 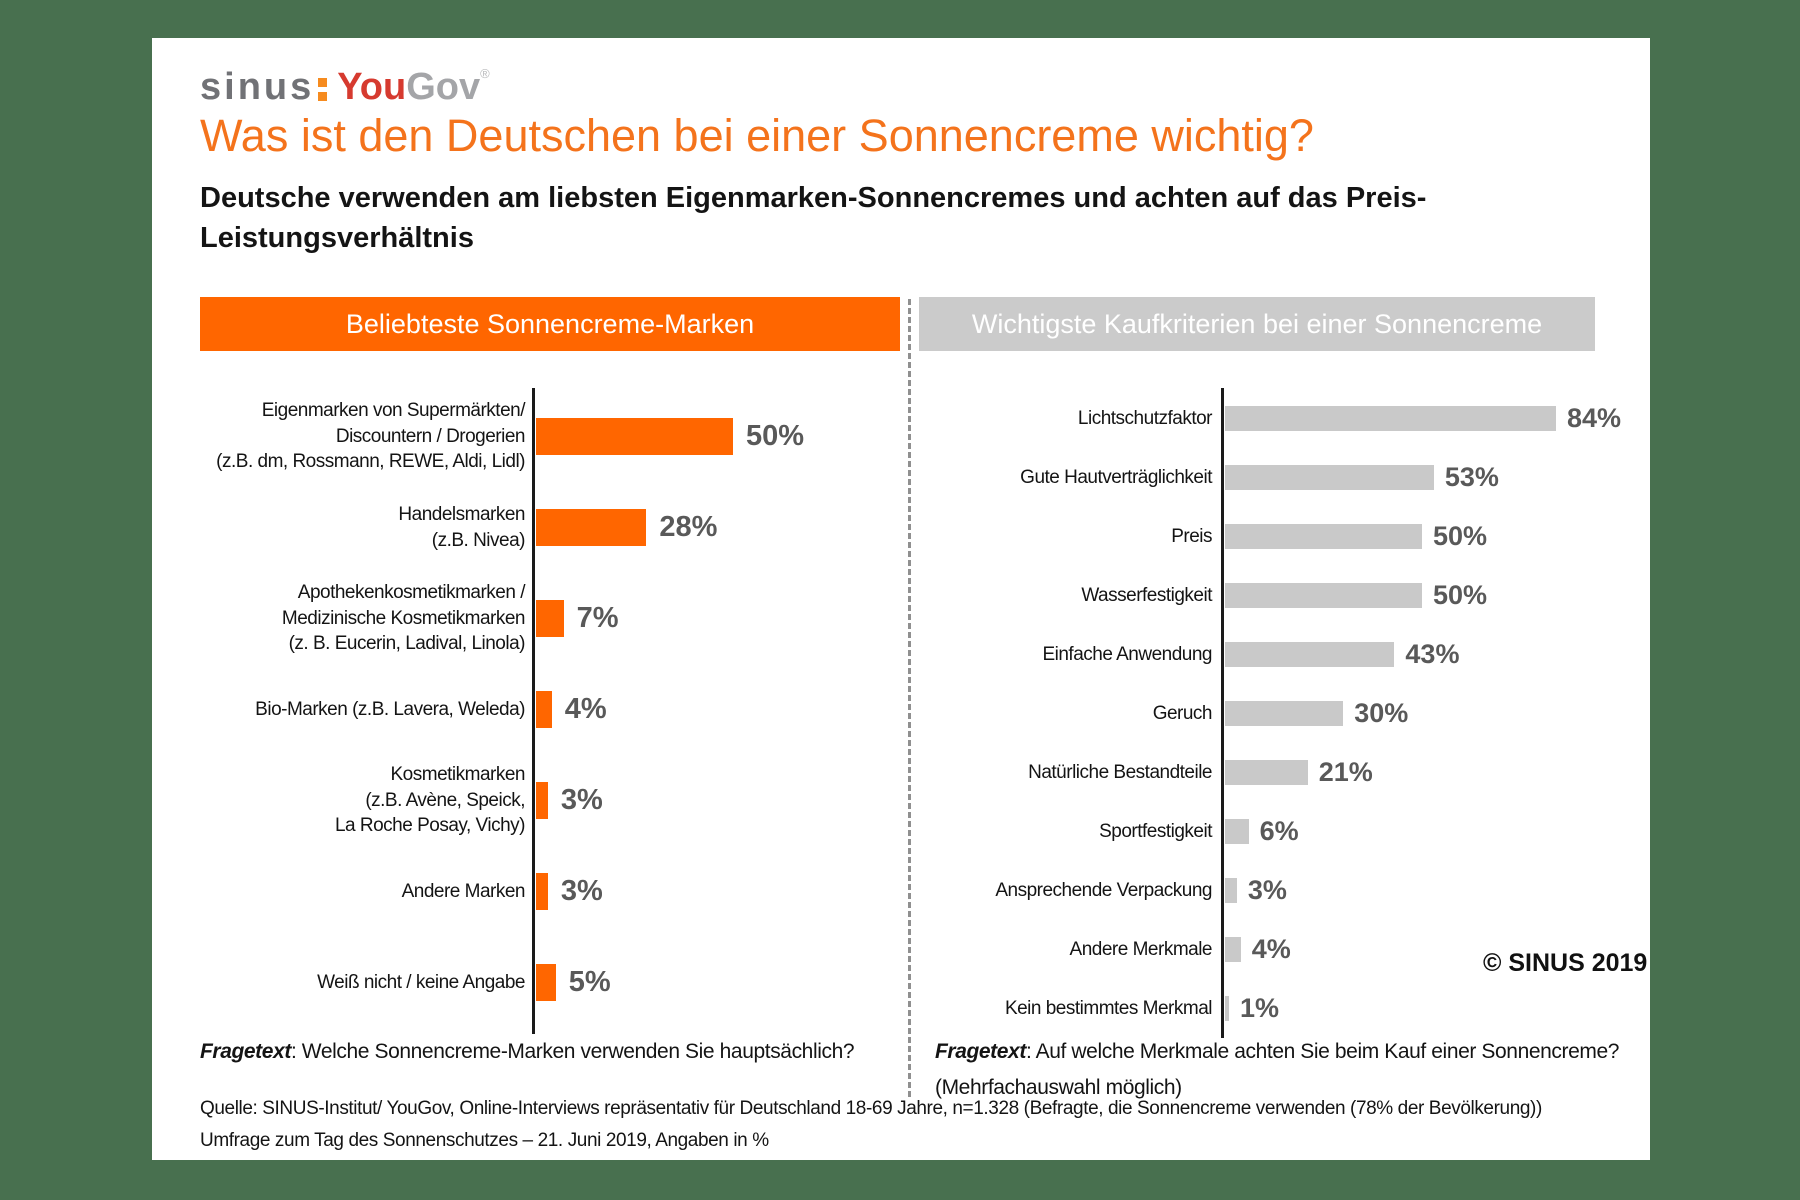 What do you see at coordinates (245, 1051) in the screenshot?
I see `fragetext-left-label: Fragetext` at bounding box center [245, 1051].